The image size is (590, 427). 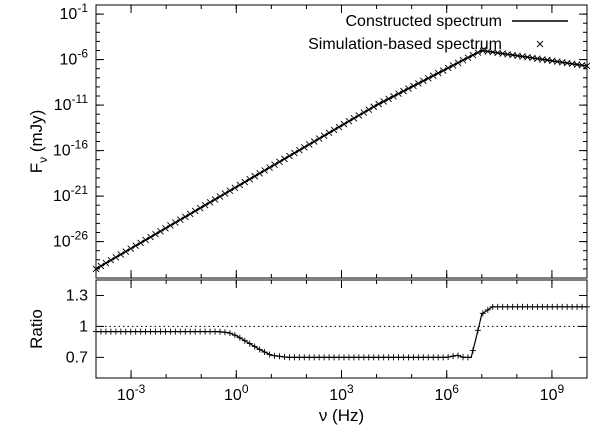 What do you see at coordinates (341, 415) in the screenshot?
I see `frequency-axis-label: ν (Hz)` at bounding box center [341, 415].